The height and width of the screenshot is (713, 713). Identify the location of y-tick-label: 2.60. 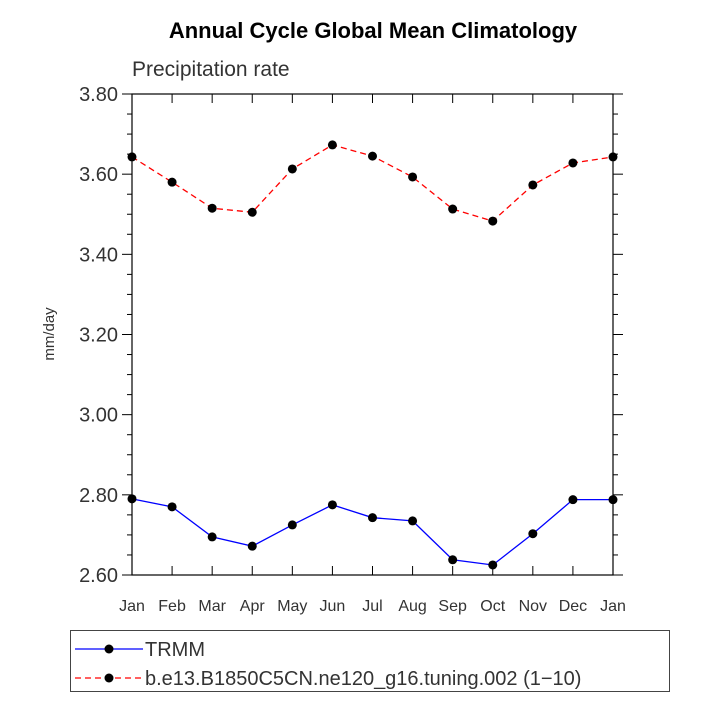
(98, 576).